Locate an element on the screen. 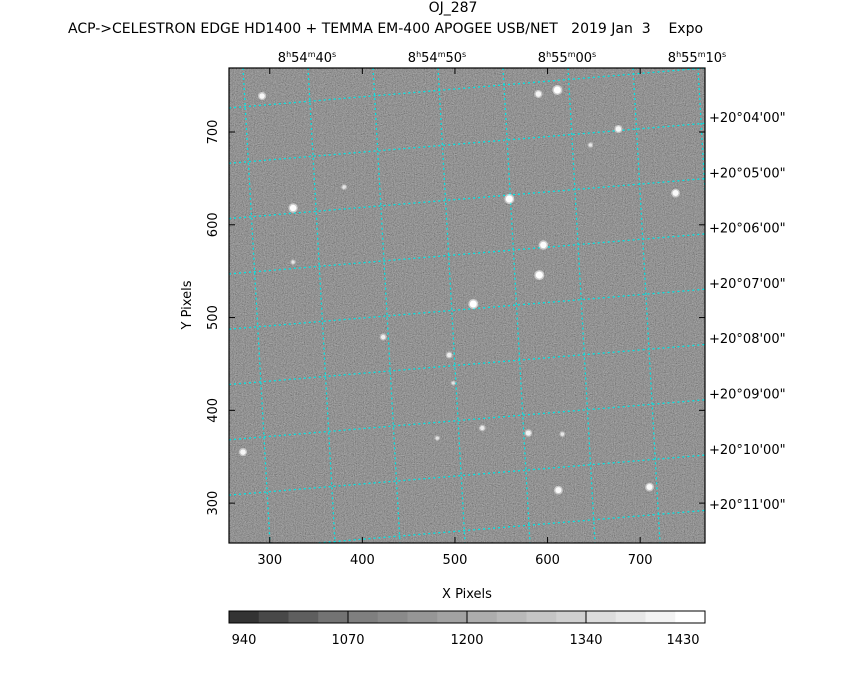 Image resolution: width=850 pixels, height=680 pixels. dec-label: +20°04'00" is located at coordinates (747, 118).